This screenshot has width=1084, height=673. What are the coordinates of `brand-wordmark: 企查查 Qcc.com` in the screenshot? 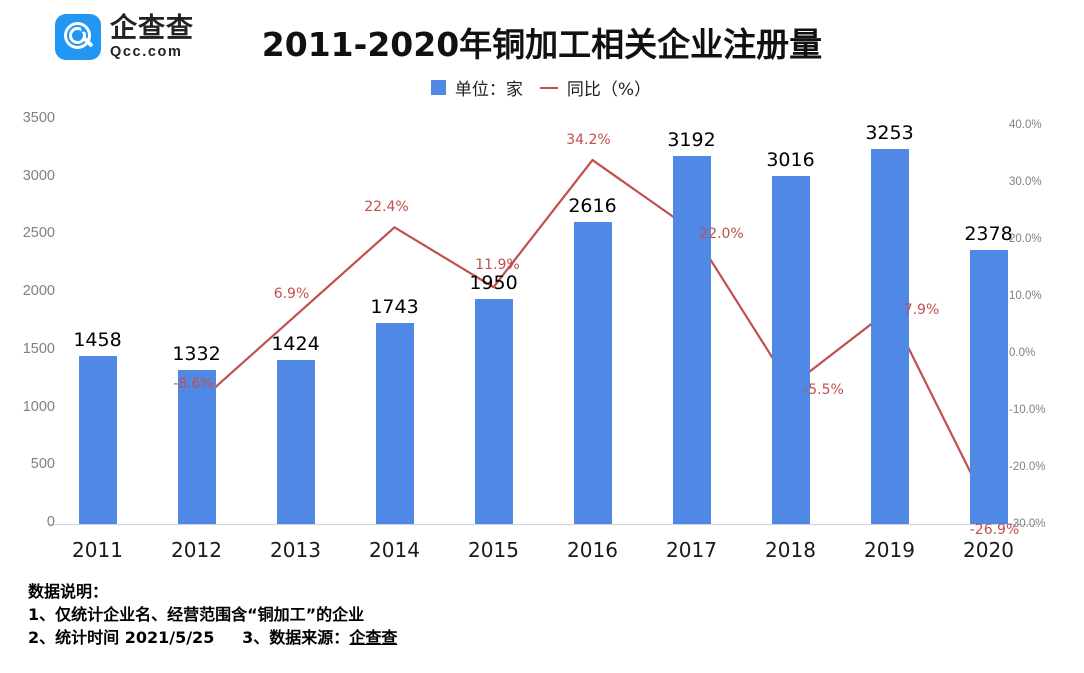 It's located at (152, 37).